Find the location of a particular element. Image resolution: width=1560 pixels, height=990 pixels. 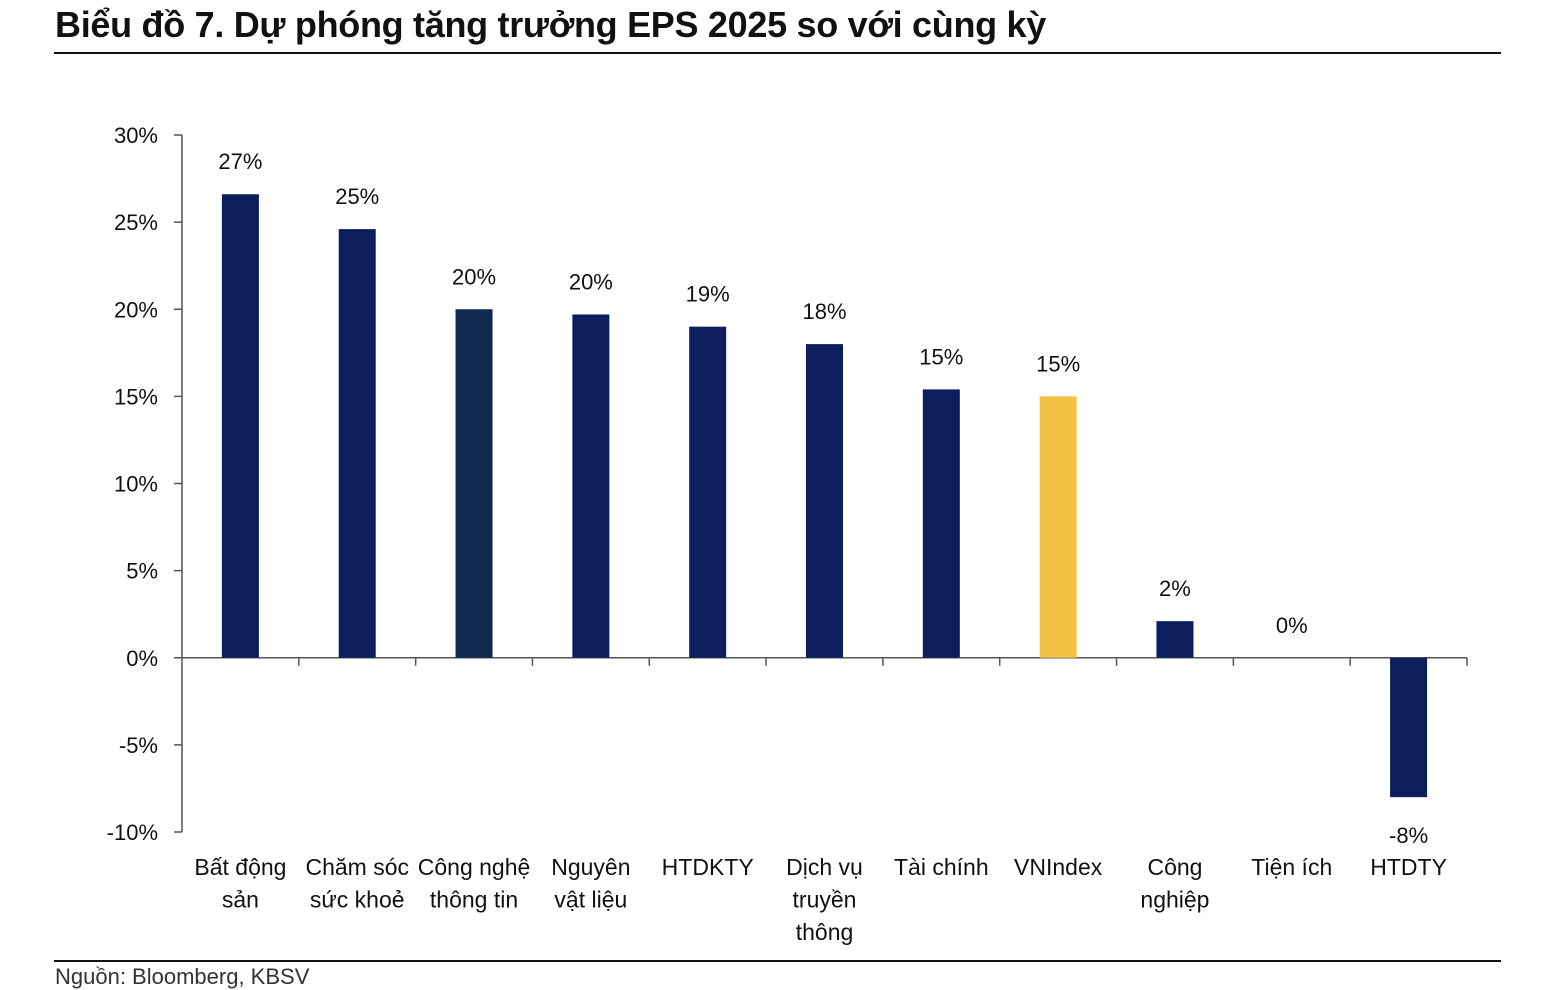

data-label: 27% is located at coordinates (240, 161).